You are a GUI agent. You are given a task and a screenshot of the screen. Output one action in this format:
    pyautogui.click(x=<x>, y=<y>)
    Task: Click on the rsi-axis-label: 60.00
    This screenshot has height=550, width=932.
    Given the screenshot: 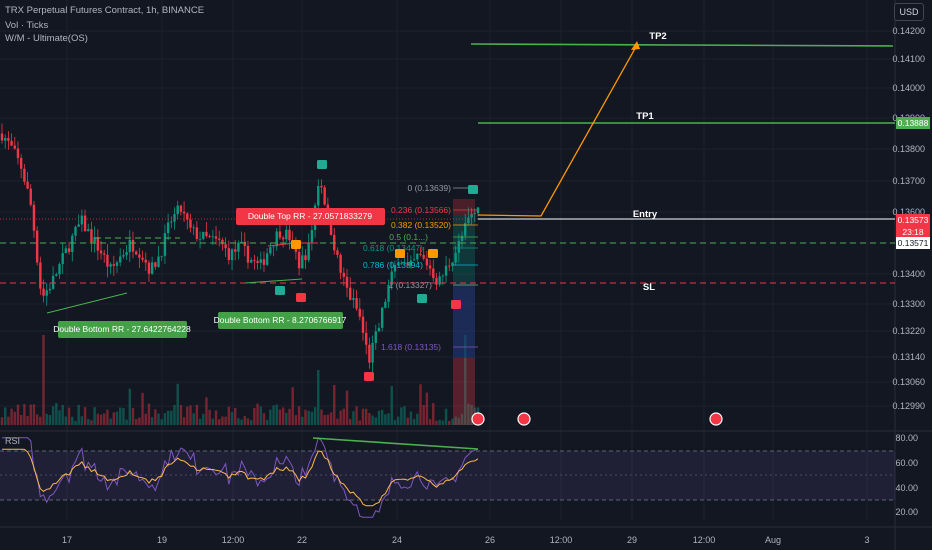 What is the action you would take?
    pyautogui.click(x=906, y=463)
    